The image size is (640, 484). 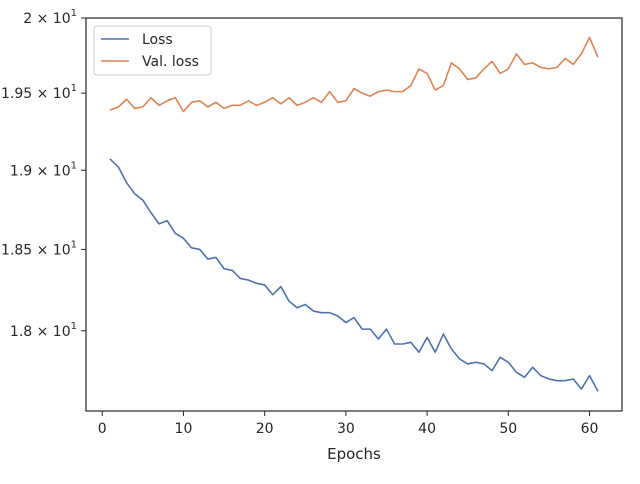 I want to click on series-line-val-loss, so click(x=354, y=74).